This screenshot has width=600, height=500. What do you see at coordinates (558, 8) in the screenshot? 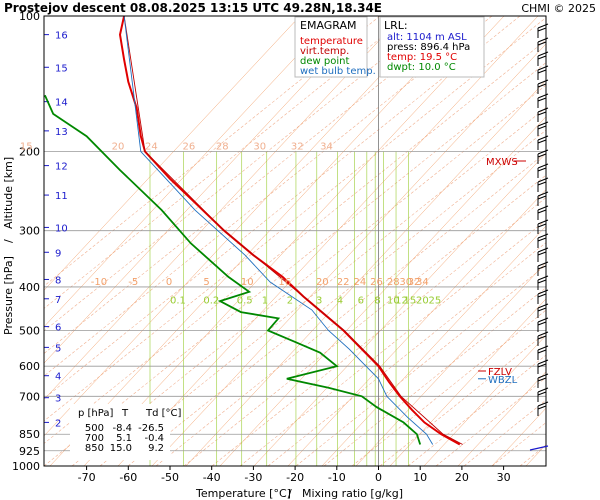
I see `credit-label: CHMI © 2025` at bounding box center [558, 8].